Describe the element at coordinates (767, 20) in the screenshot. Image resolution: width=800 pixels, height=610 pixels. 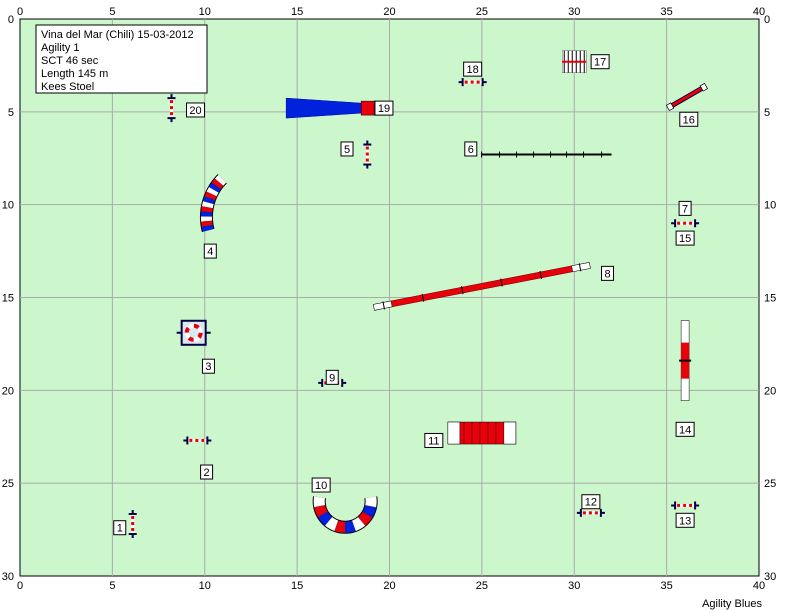
I see `y-tick-label-right: 0` at that location.